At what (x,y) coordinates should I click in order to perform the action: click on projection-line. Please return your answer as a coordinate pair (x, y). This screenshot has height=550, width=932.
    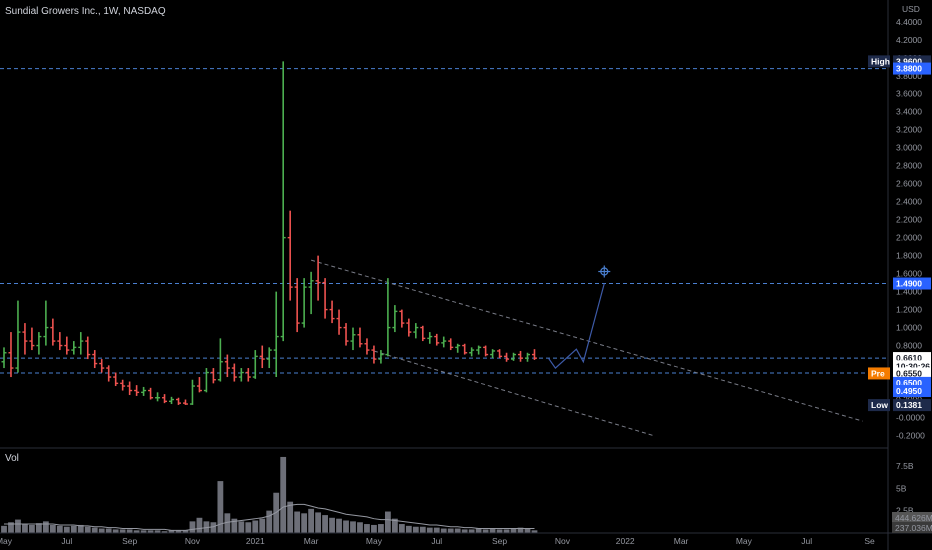
    Looking at the image, I should click on (576, 326).